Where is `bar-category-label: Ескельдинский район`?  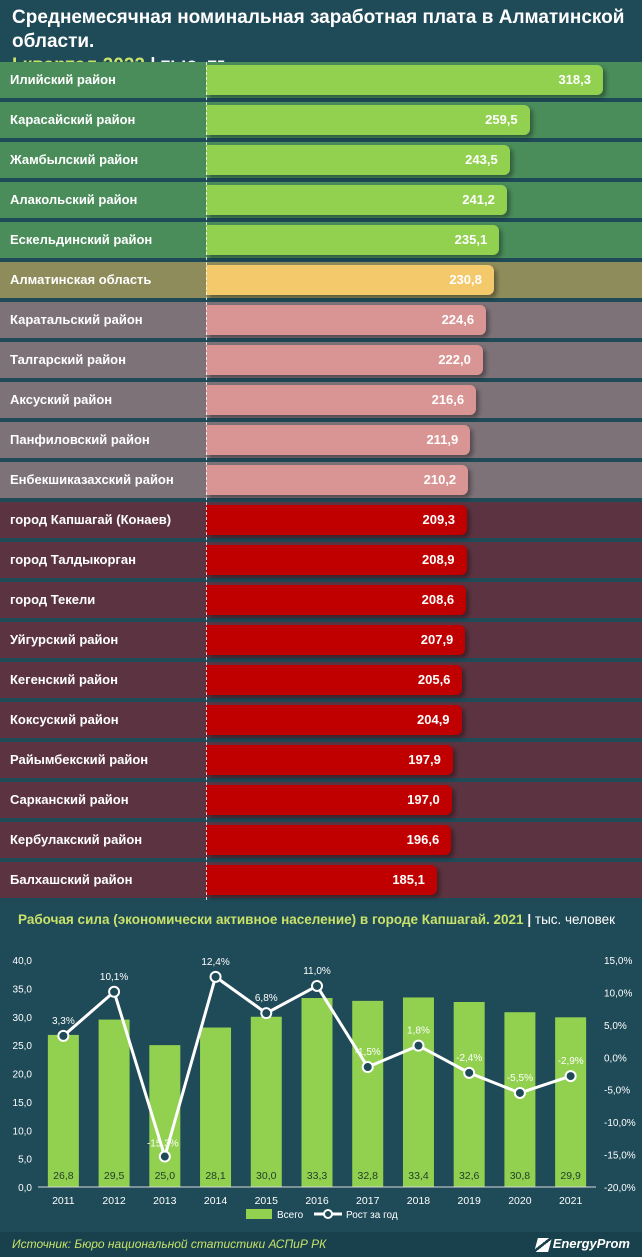 bar-category-label: Ескельдинский район is located at coordinates (81, 239).